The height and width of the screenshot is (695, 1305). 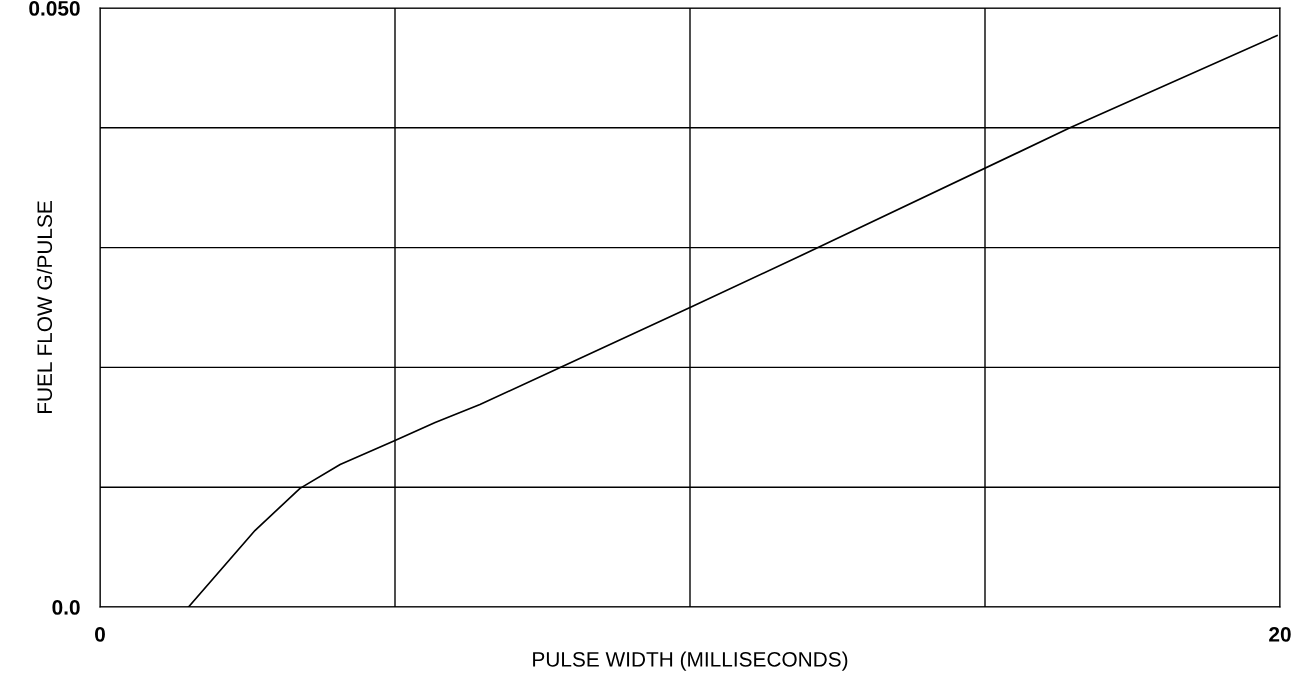 What do you see at coordinates (1280, 634) in the screenshot?
I see `x-tick-label: 20` at bounding box center [1280, 634].